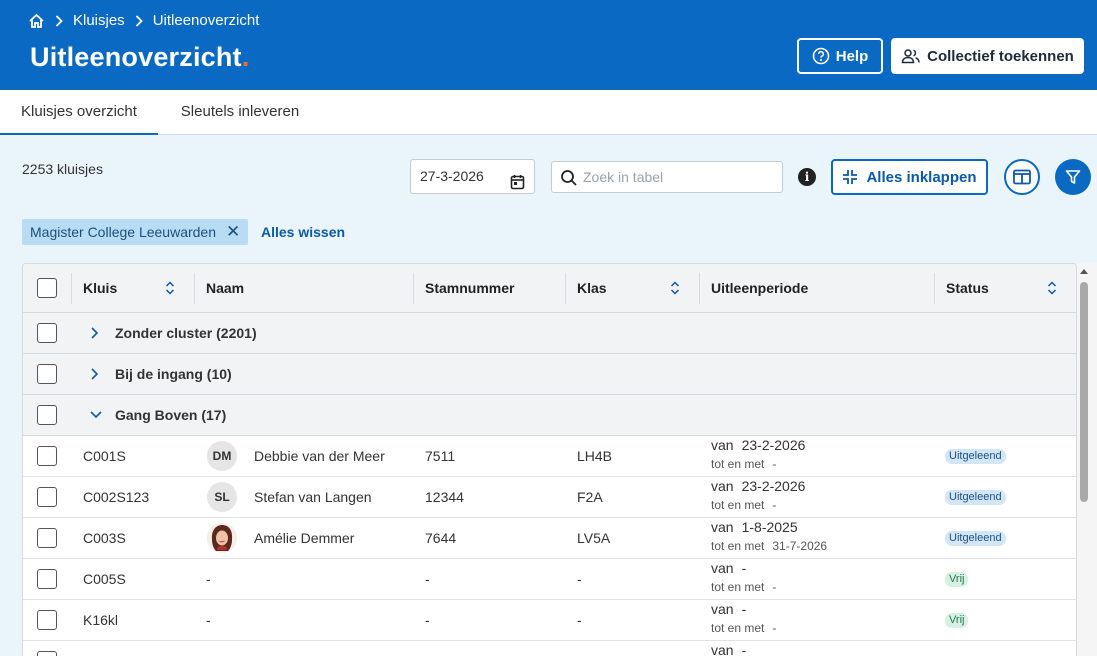  Describe the element at coordinates (1084, 271) in the screenshot. I see `scroll-up-arrow` at that location.